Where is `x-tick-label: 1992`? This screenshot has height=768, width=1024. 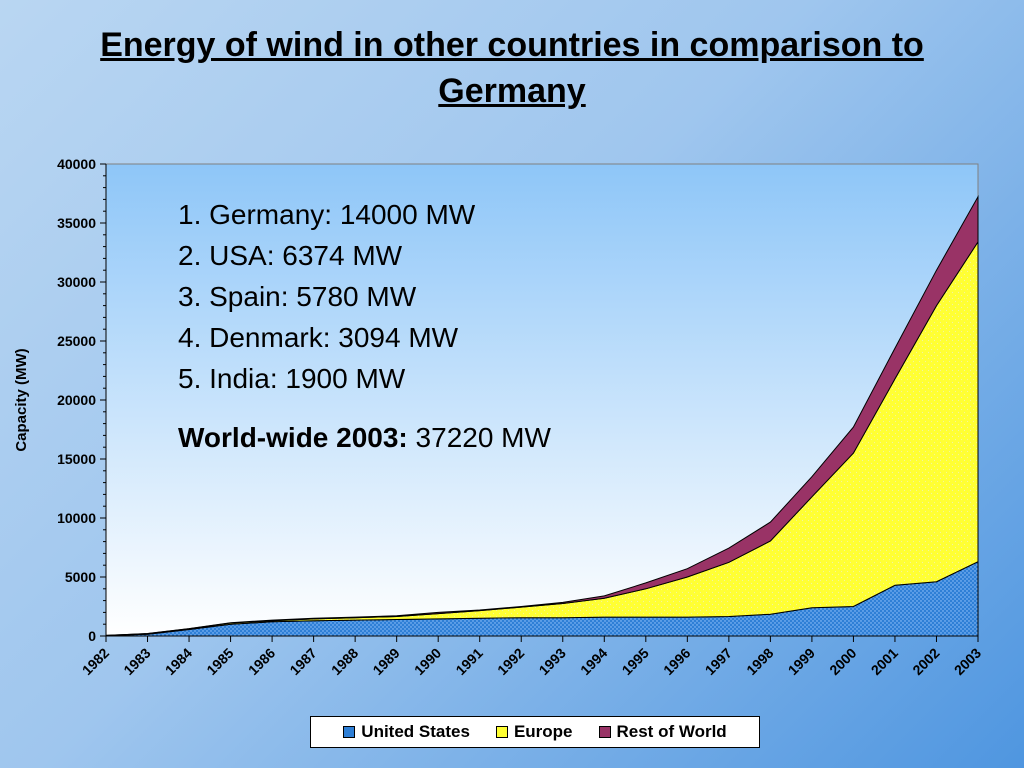
x-tick-label: 1992 is located at coordinates (510, 661).